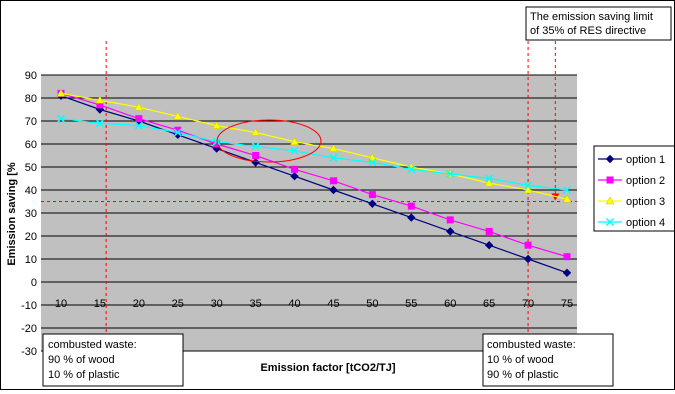 Image resolution: width=675 pixels, height=394 pixels. Describe the element at coordinates (327, 368) in the screenshot. I see `x-axis-title: Emission factor [tCO2/TJ]` at that location.